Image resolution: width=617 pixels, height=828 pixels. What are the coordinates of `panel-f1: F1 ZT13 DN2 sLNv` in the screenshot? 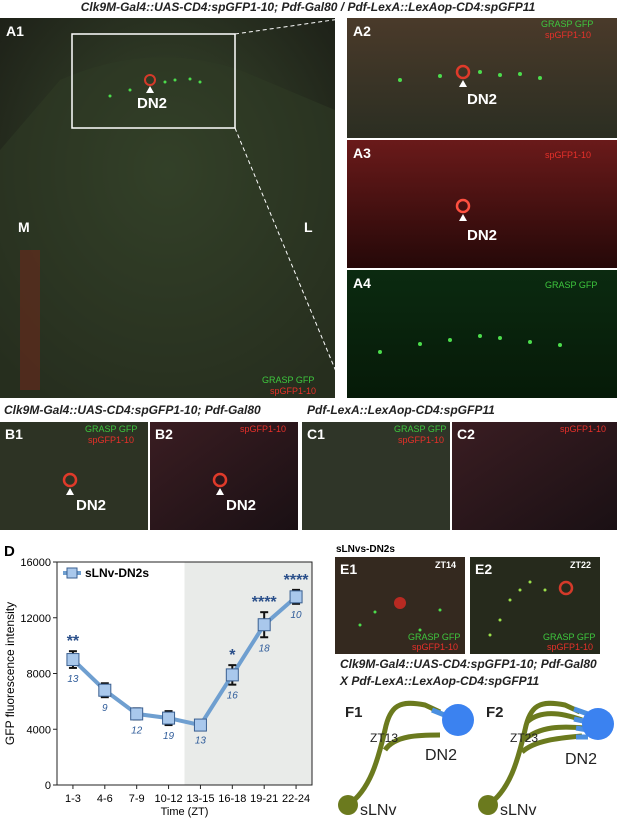 It's located at (406, 759).